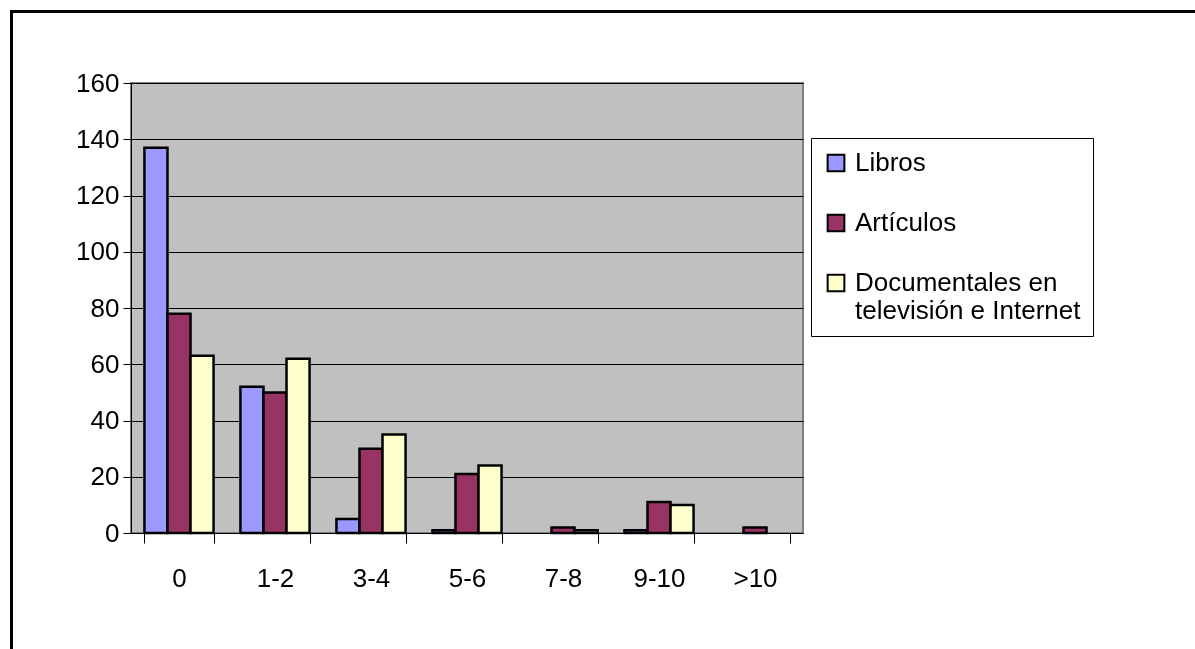 The image size is (1195, 649). I want to click on legend-label: Artículos, so click(906, 222).